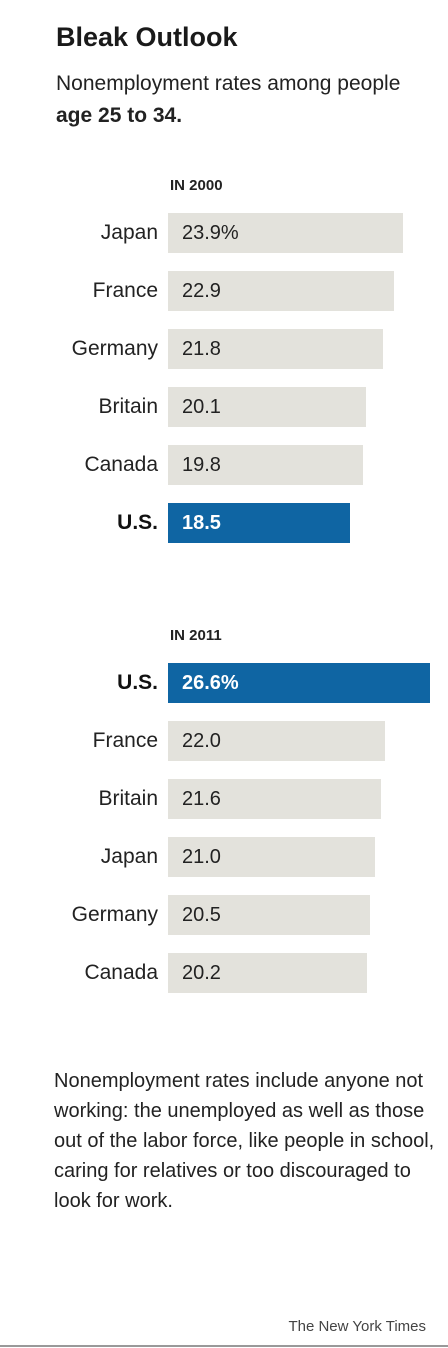 The width and height of the screenshot is (448, 1348). I want to click on value-label: 26.6%, so click(210, 683).